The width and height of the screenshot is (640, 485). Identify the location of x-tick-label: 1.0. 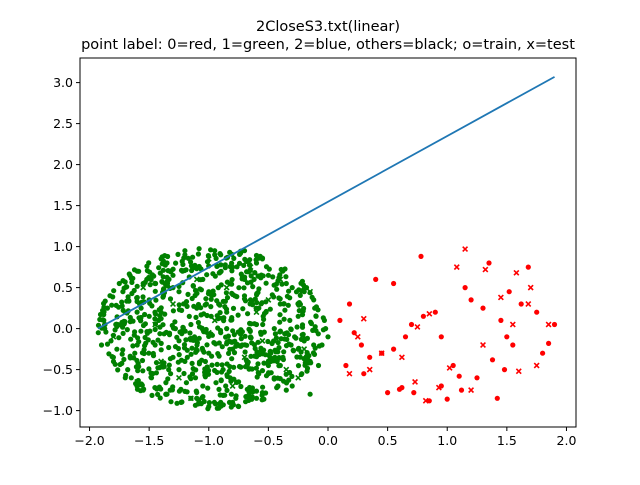
(447, 440).